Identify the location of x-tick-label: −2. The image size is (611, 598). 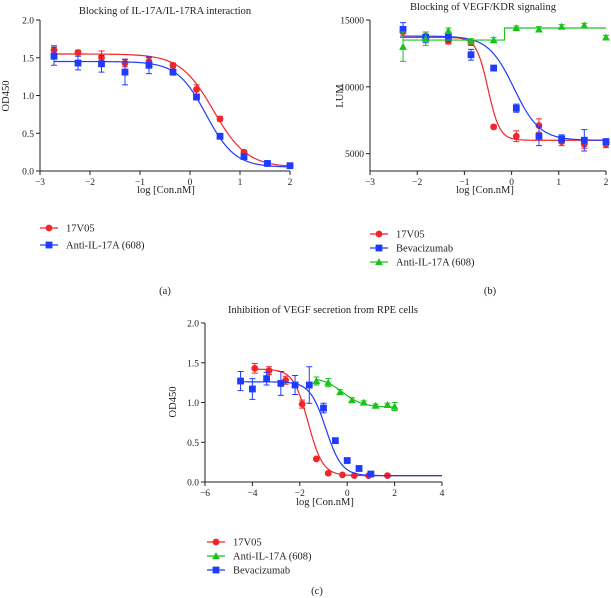
(90, 183).